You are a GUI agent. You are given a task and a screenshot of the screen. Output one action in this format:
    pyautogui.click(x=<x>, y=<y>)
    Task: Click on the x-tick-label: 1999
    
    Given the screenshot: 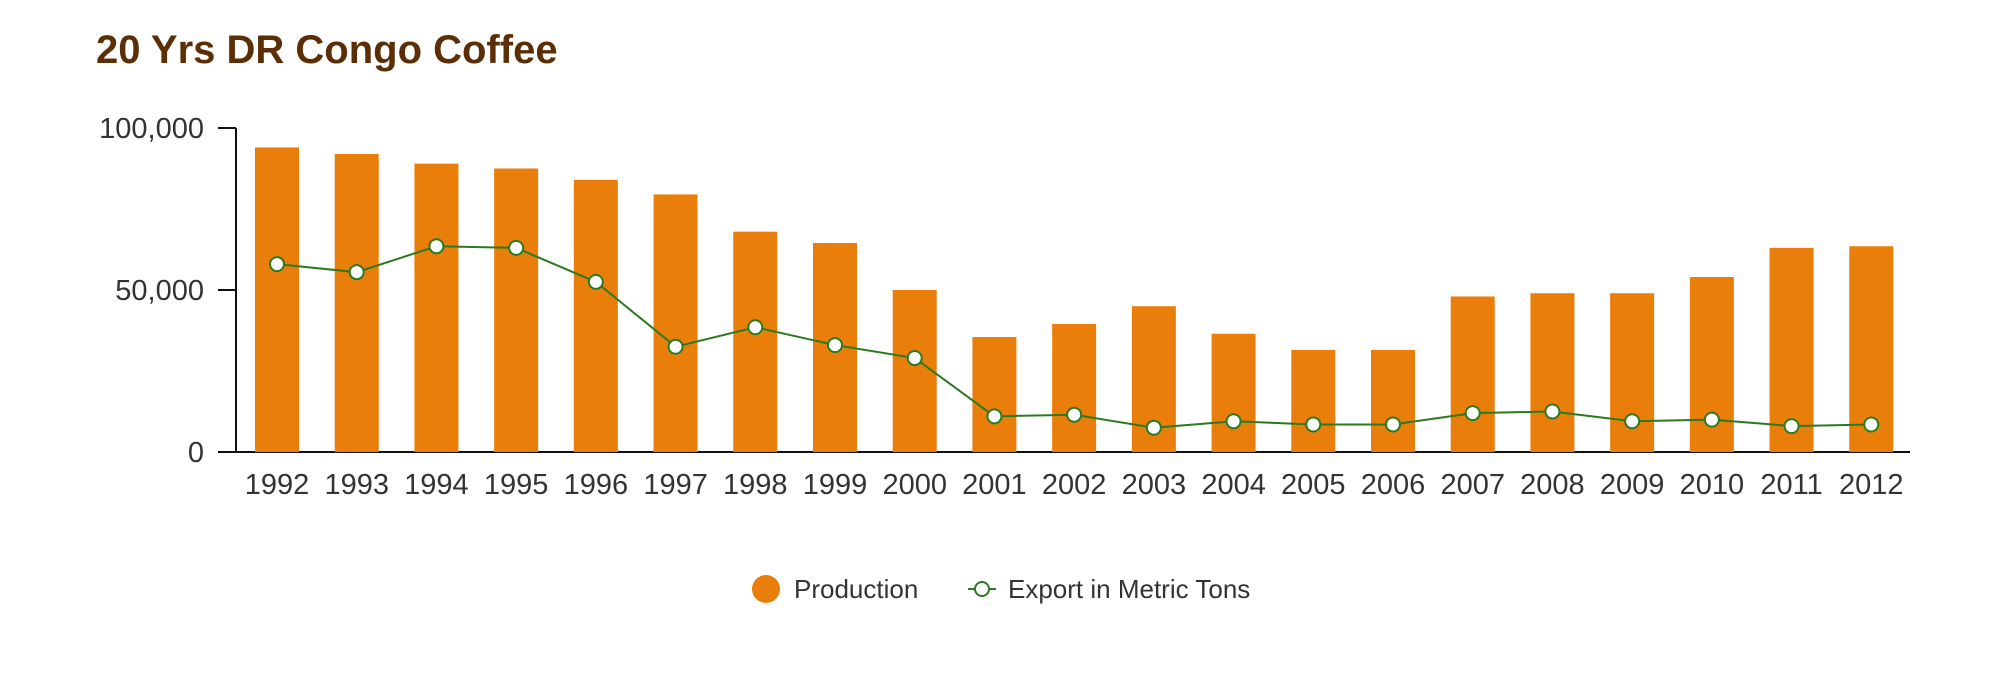 What is the action you would take?
    pyautogui.click(x=835, y=485)
    